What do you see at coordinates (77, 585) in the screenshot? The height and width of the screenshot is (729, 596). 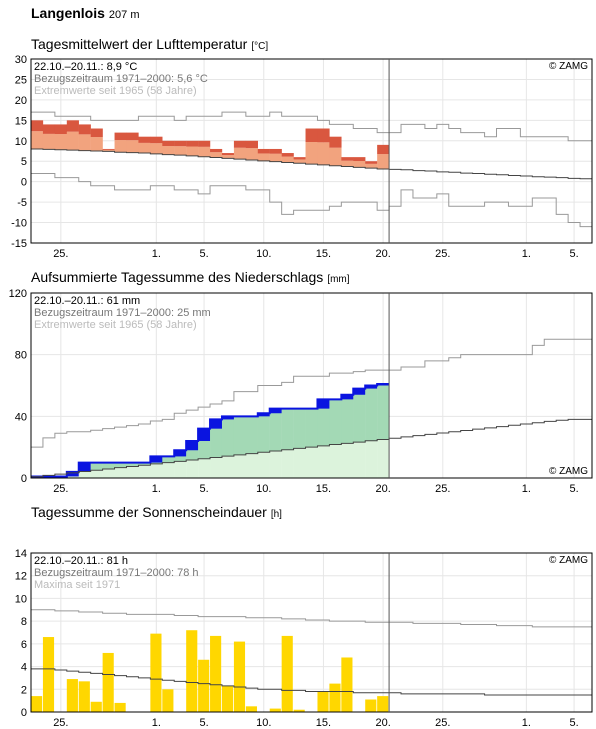 I see `info-extremes-note: Maxima seit 1971` at bounding box center [77, 585].